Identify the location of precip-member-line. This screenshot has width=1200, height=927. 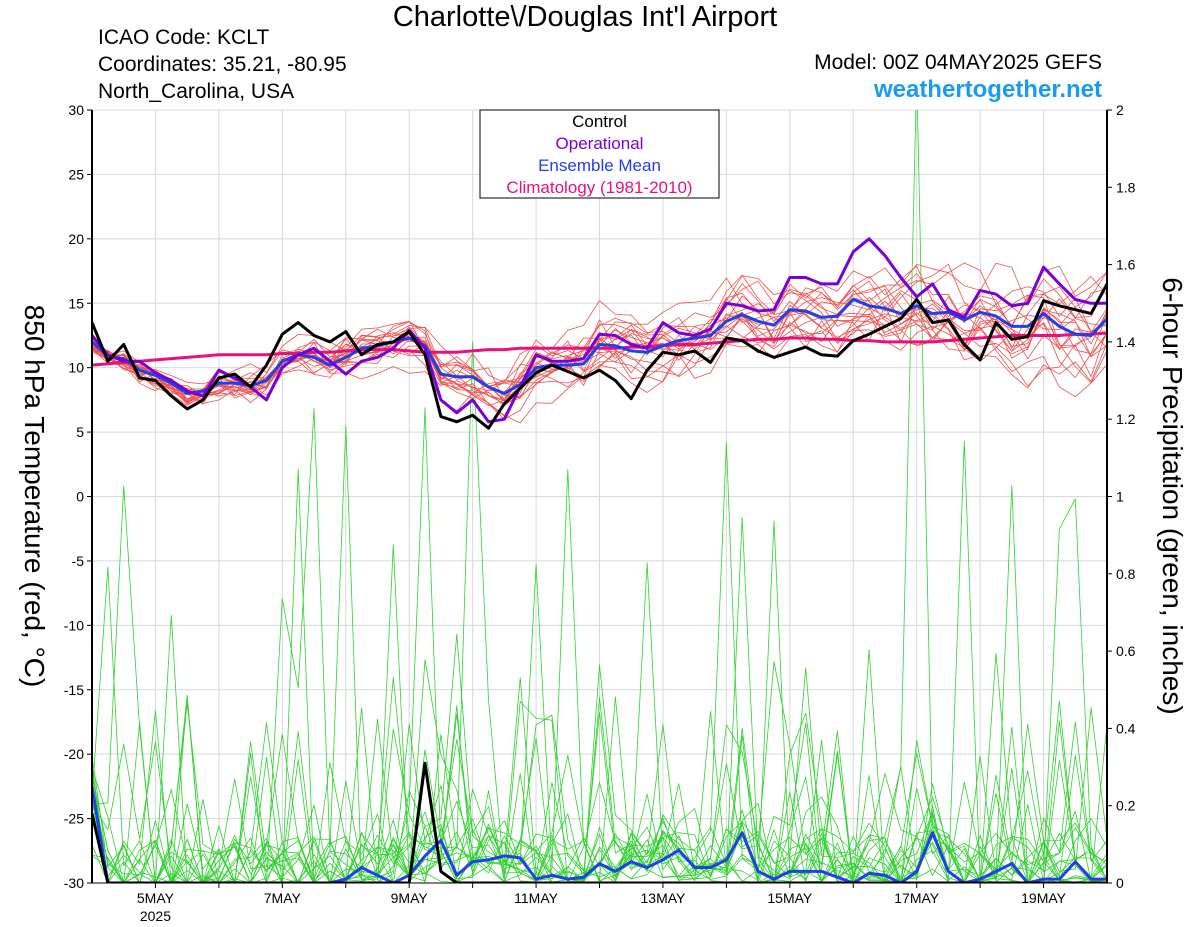
(599, 803).